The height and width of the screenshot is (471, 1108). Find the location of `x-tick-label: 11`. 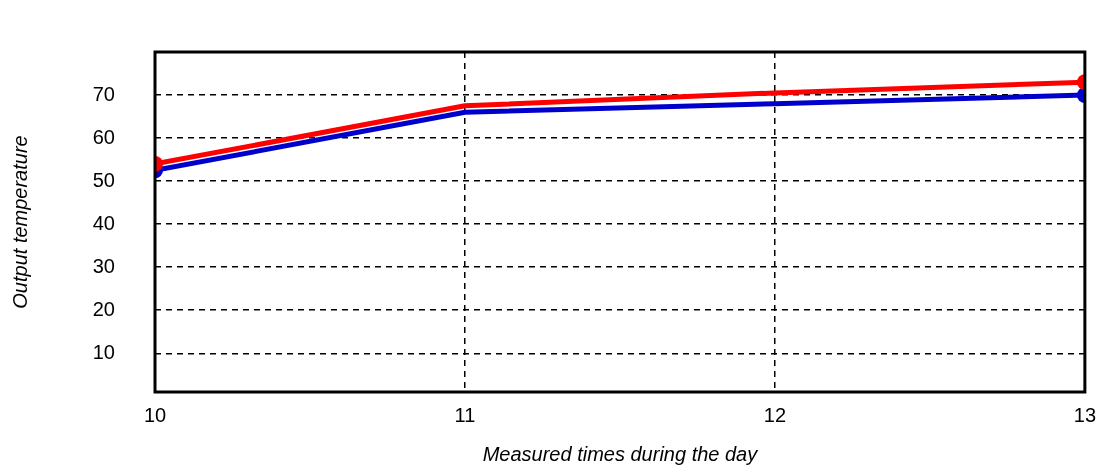

x-tick-label: 11 is located at coordinates (465, 414).